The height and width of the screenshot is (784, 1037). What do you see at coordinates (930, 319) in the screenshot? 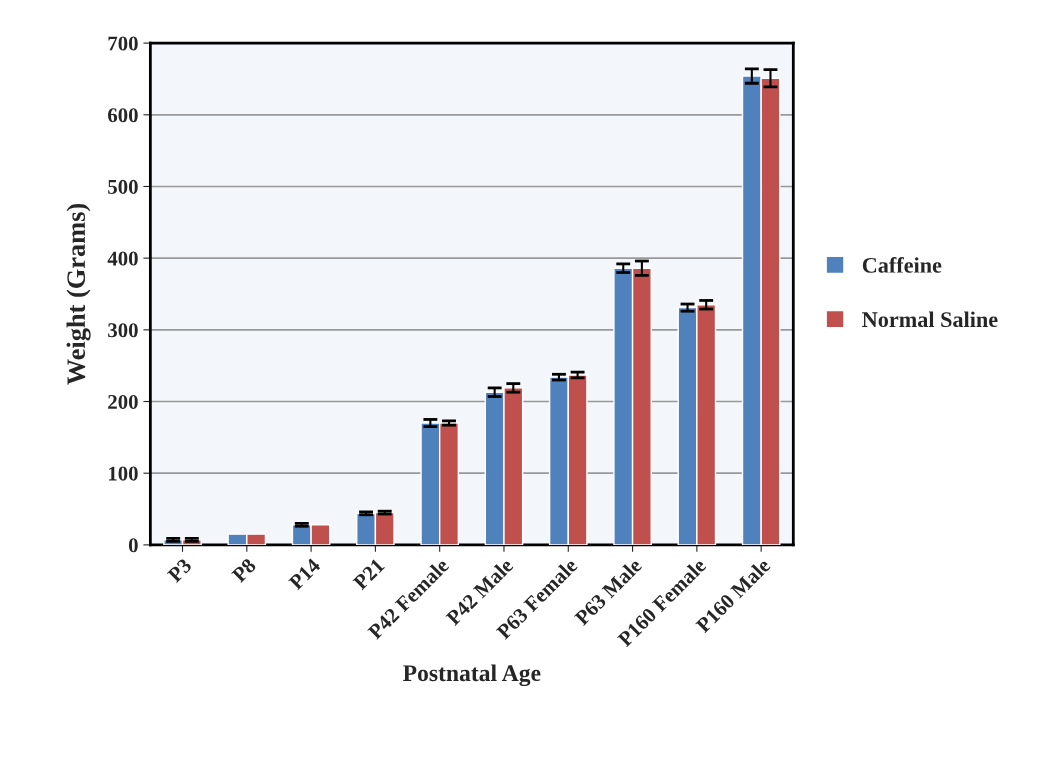
I see `legend-label: Normal Saline` at bounding box center [930, 319].